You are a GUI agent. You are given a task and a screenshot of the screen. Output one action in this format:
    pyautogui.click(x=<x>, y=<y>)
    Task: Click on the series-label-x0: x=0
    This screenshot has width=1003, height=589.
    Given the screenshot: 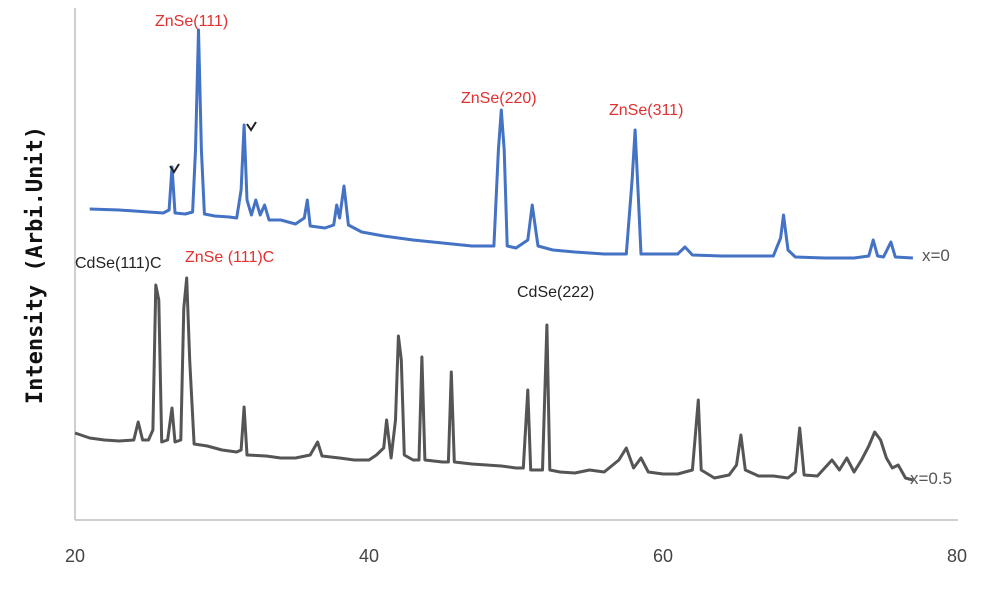 What is the action you would take?
    pyautogui.click(x=936, y=255)
    